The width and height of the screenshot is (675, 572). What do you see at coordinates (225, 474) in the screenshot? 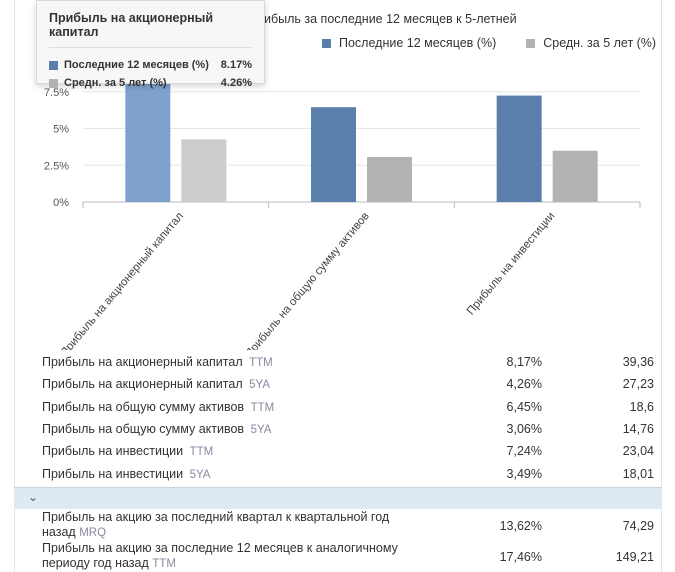
I see `row-label: Прибыль на инвестиции 5YA` at bounding box center [225, 474].